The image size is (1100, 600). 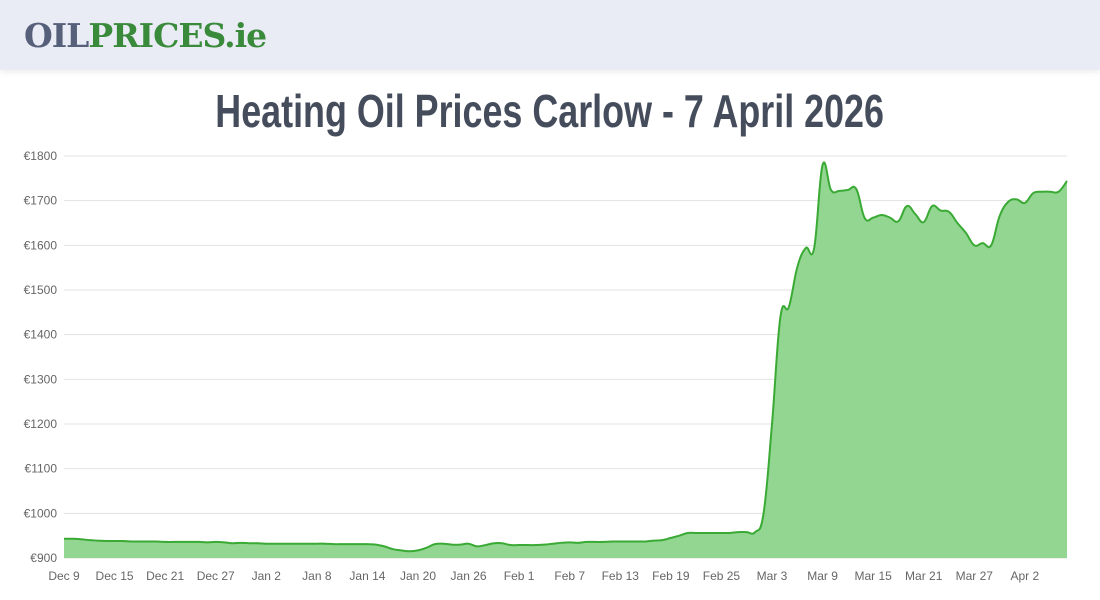 I want to click on x-tick-label: Jan 26, so click(x=469, y=576).